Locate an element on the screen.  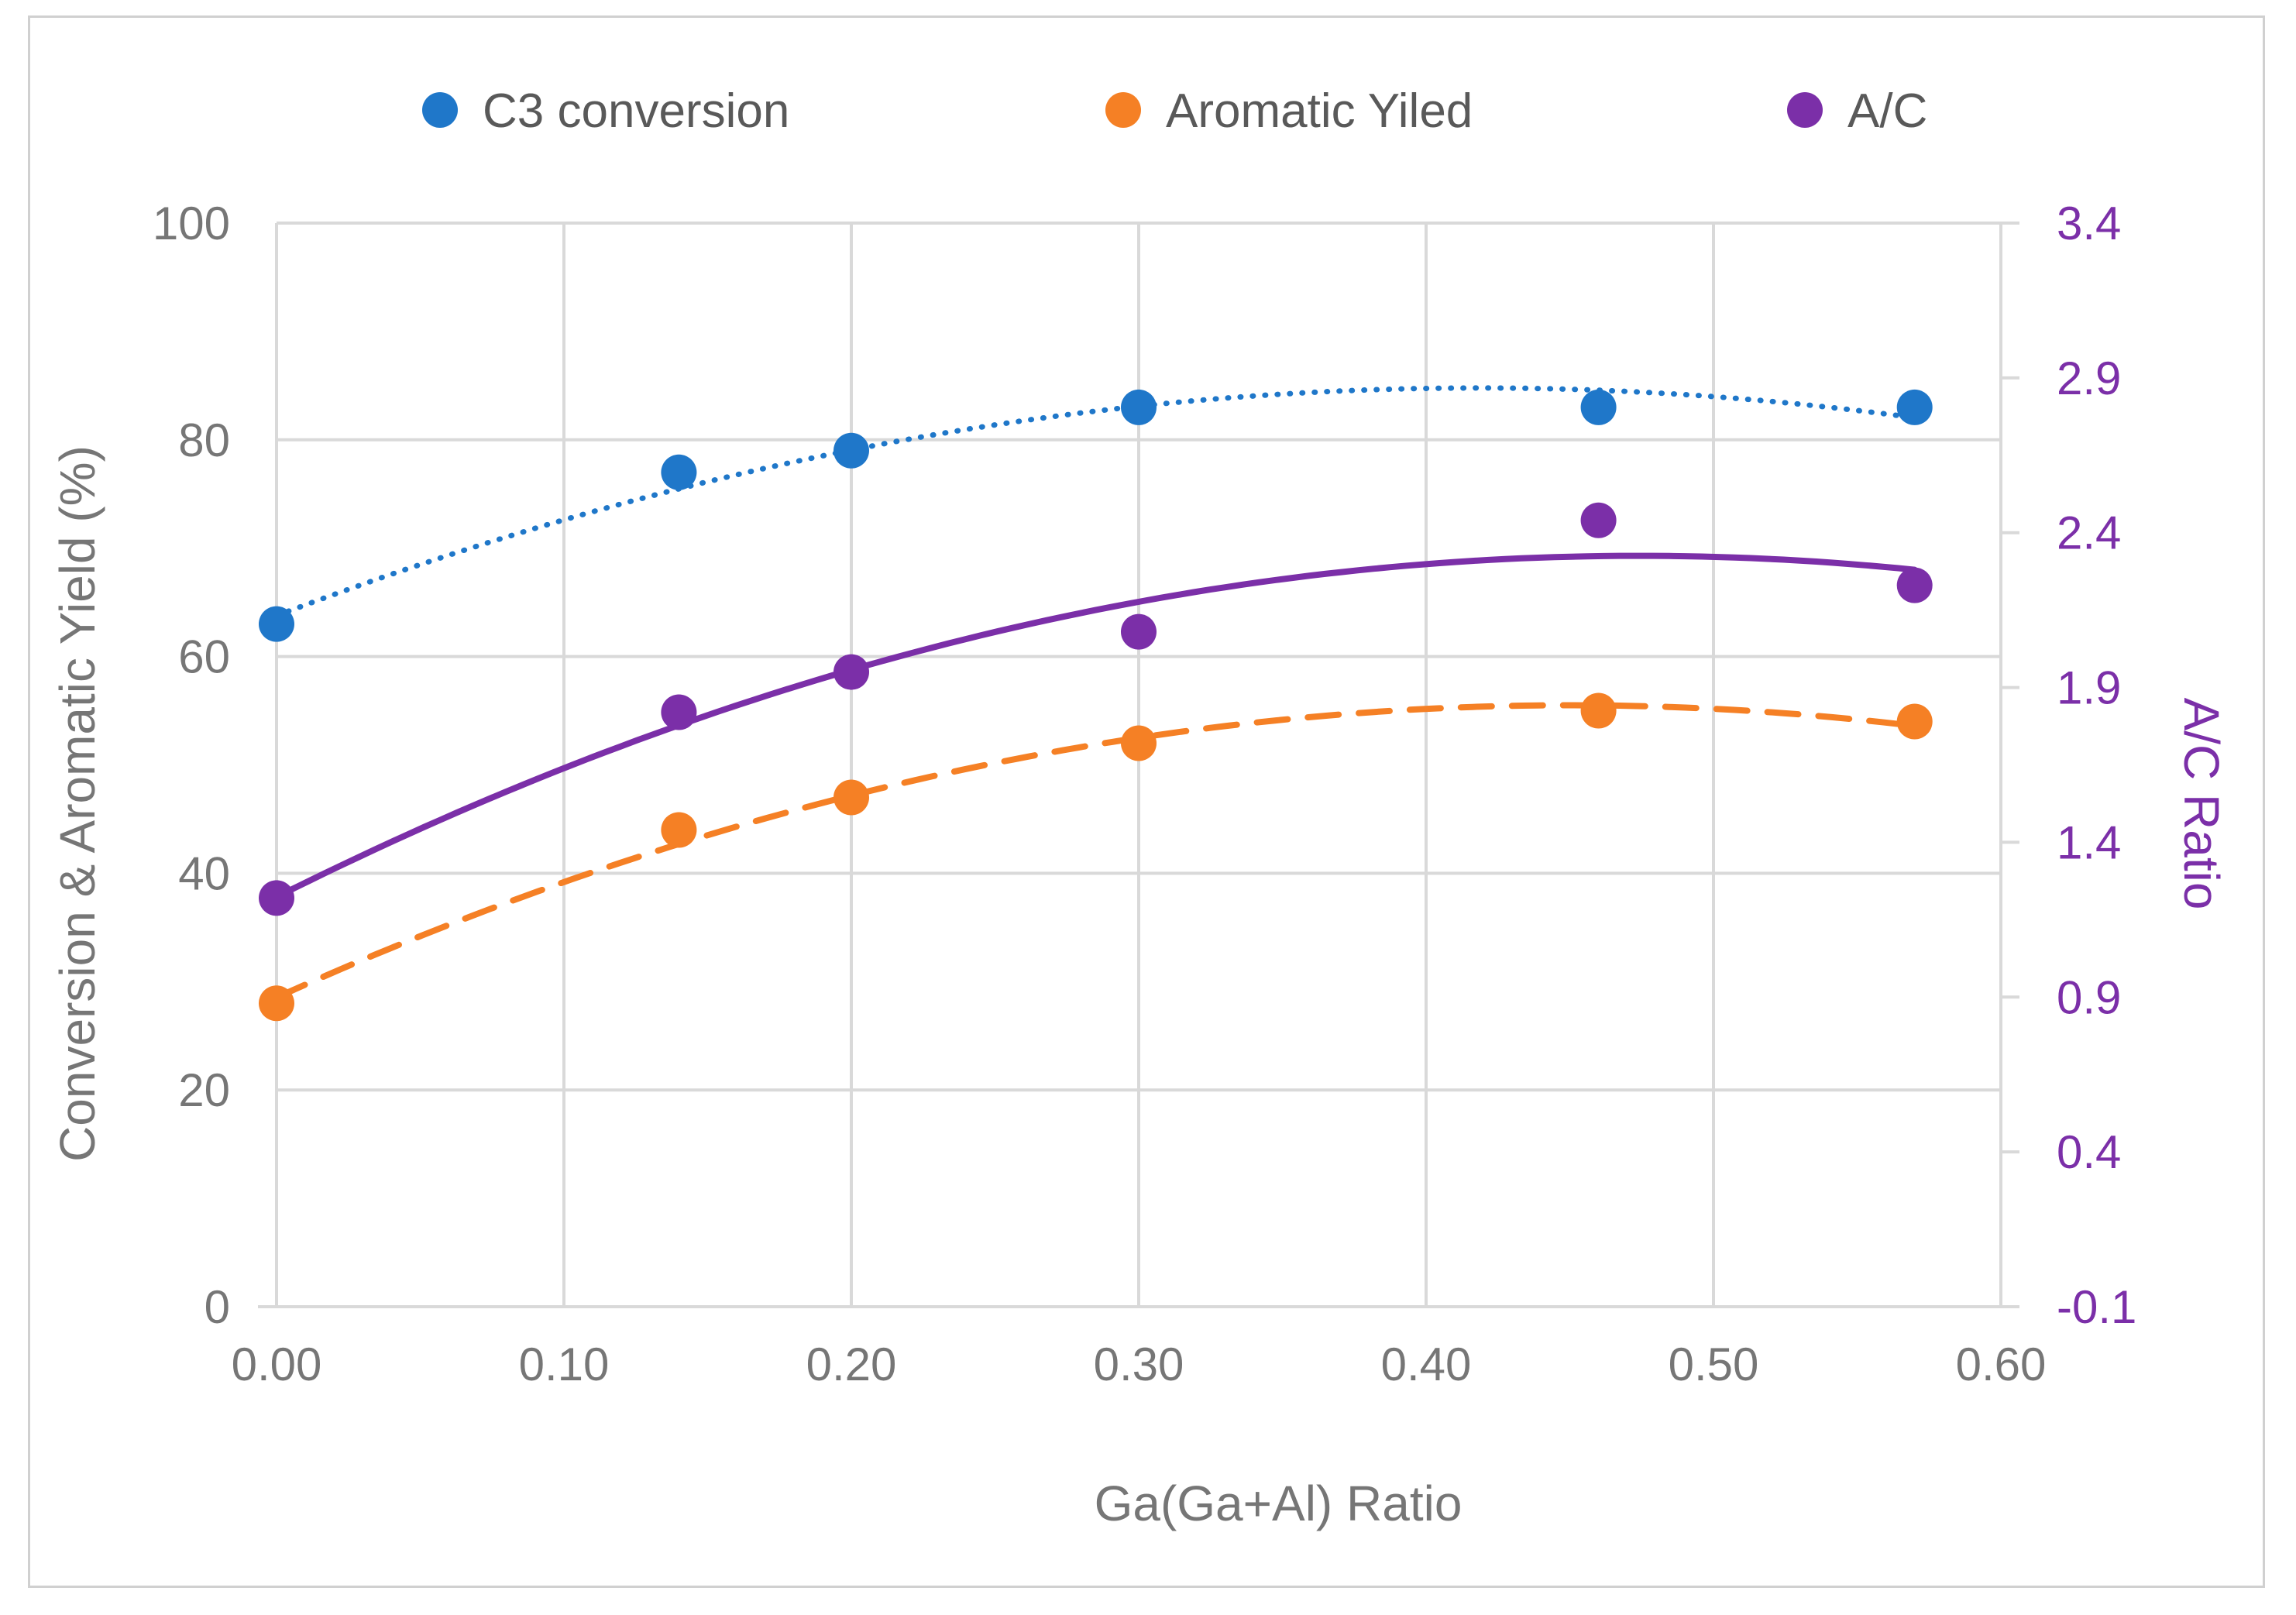
y-tick-label: 0 is located at coordinates (217, 1307).